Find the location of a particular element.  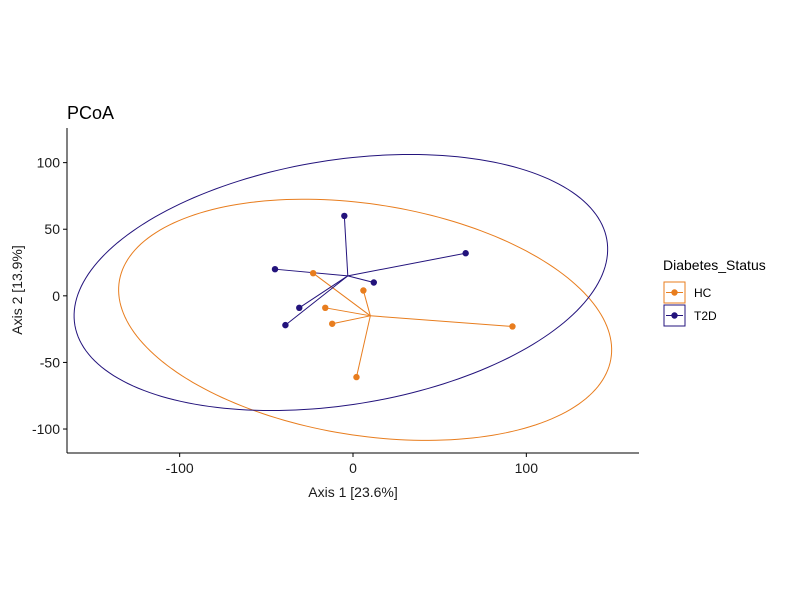

x-tick-label: 0 is located at coordinates (353, 468).